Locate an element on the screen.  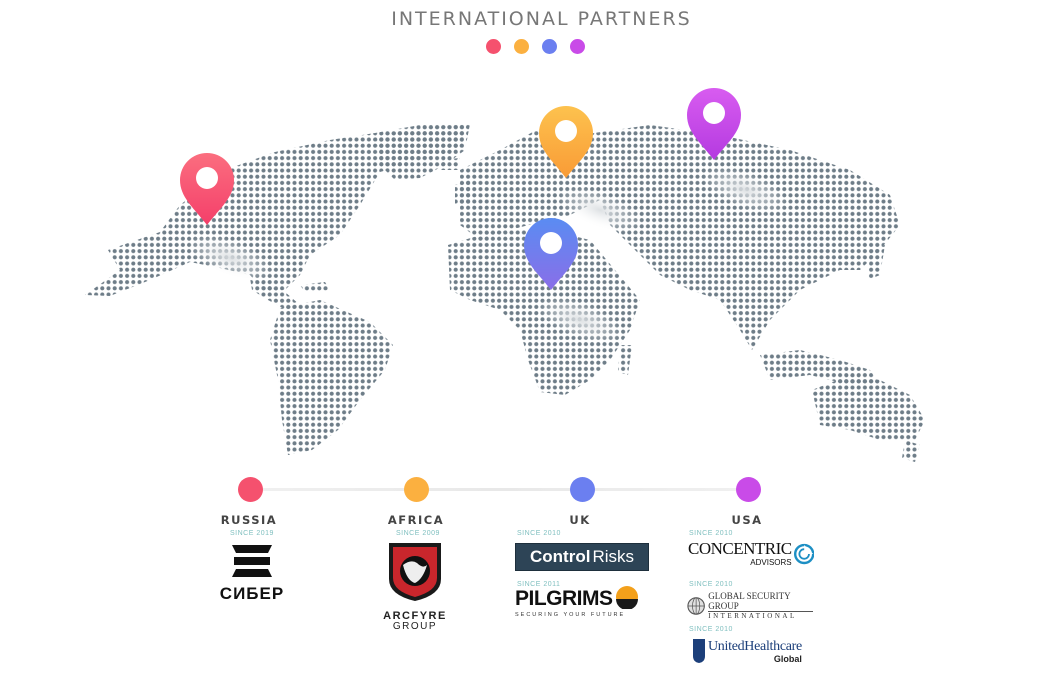
arcfyre-logo-text: ARCFYRE is located at coordinates (415, 616).